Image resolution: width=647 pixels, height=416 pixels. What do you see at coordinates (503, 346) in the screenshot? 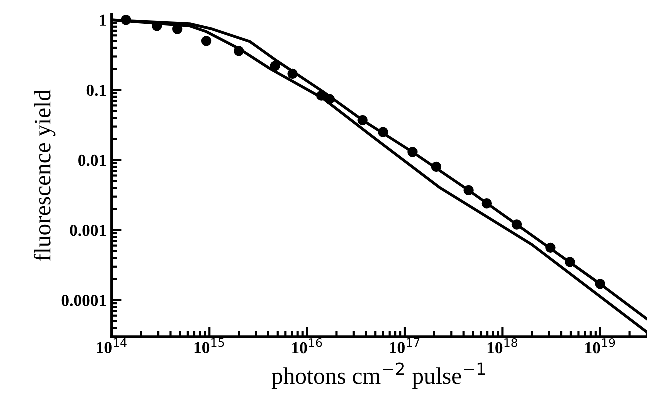
I see `x-tick-label: 10$^{18}$` at bounding box center [503, 346].